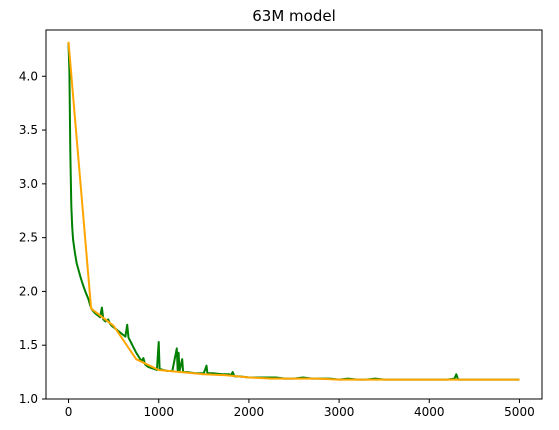  Describe the element at coordinates (28, 238) in the screenshot. I see `y-tick-label: 2.5` at that location.